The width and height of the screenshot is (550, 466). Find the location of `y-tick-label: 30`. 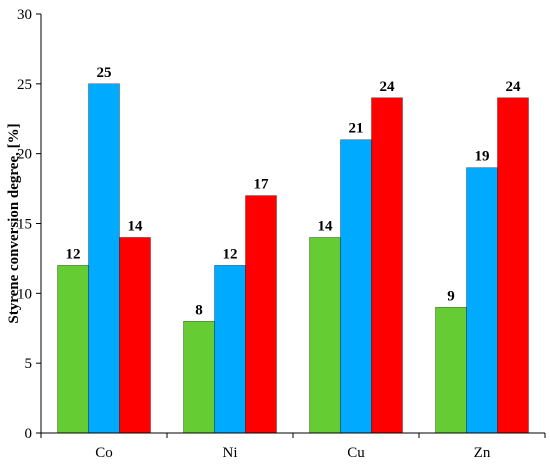

y-tick-label: 30 is located at coordinates (24, 15).